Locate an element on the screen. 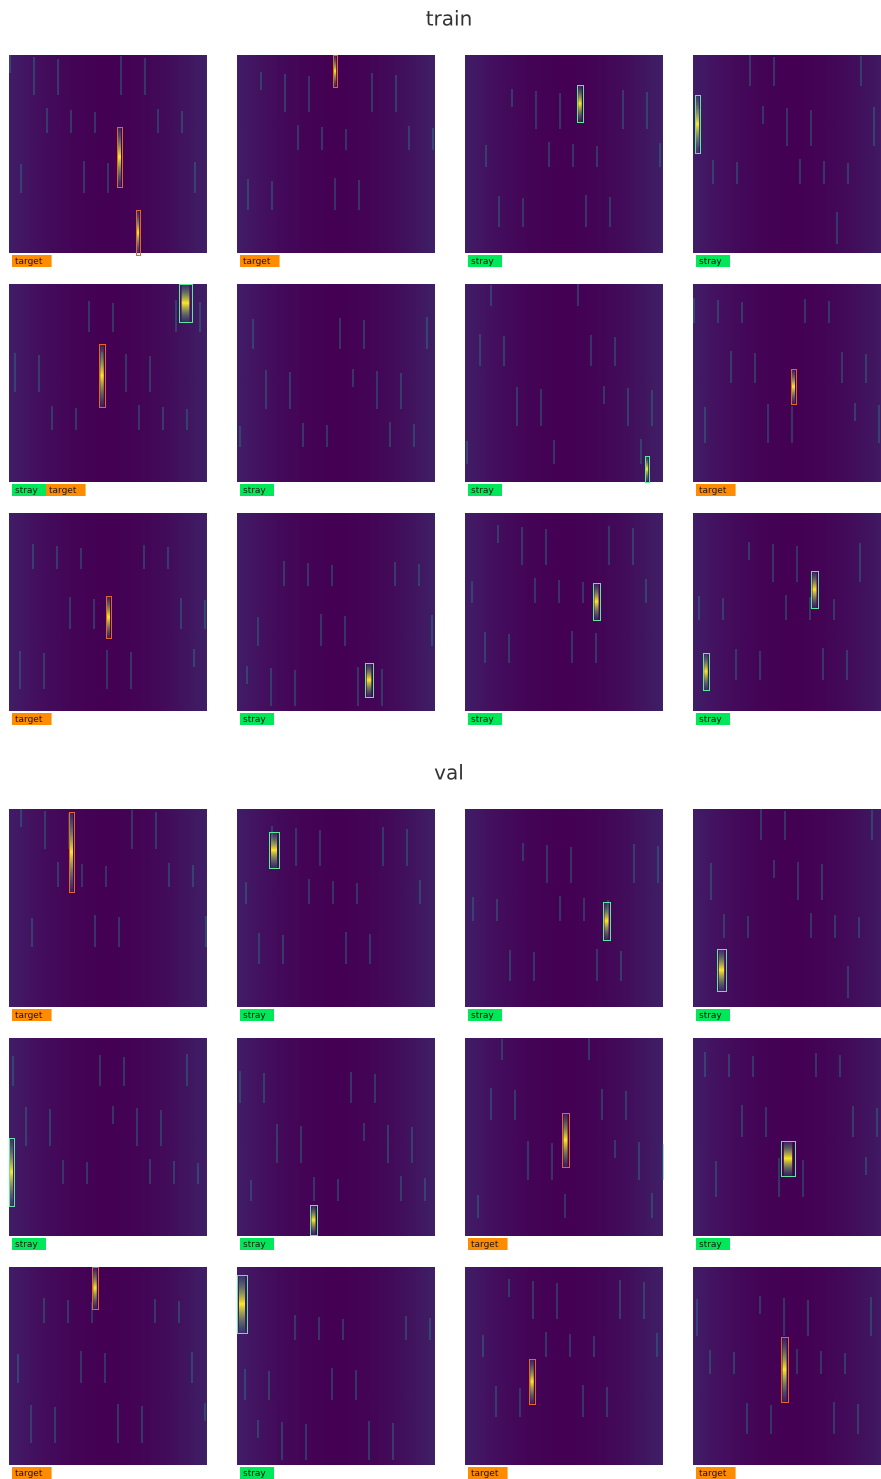 This screenshot has height=1479, width=881. label-text: target is located at coordinates (29, 1474).